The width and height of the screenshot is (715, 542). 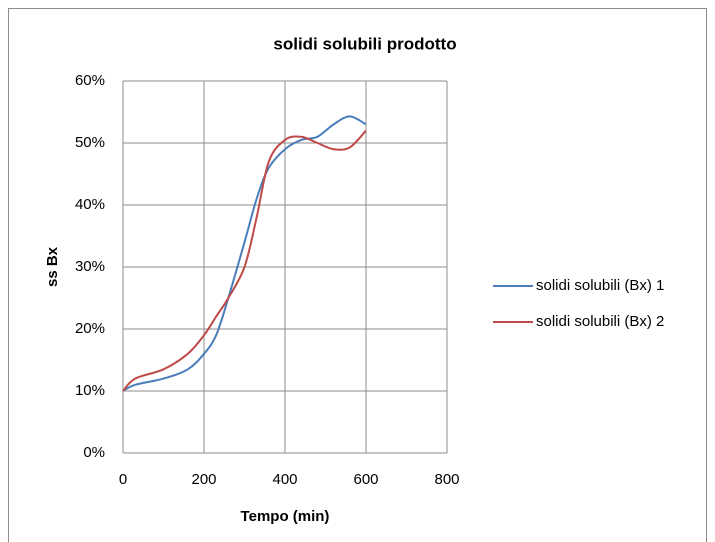 I want to click on y-tick-label: 10%, so click(x=90, y=390).